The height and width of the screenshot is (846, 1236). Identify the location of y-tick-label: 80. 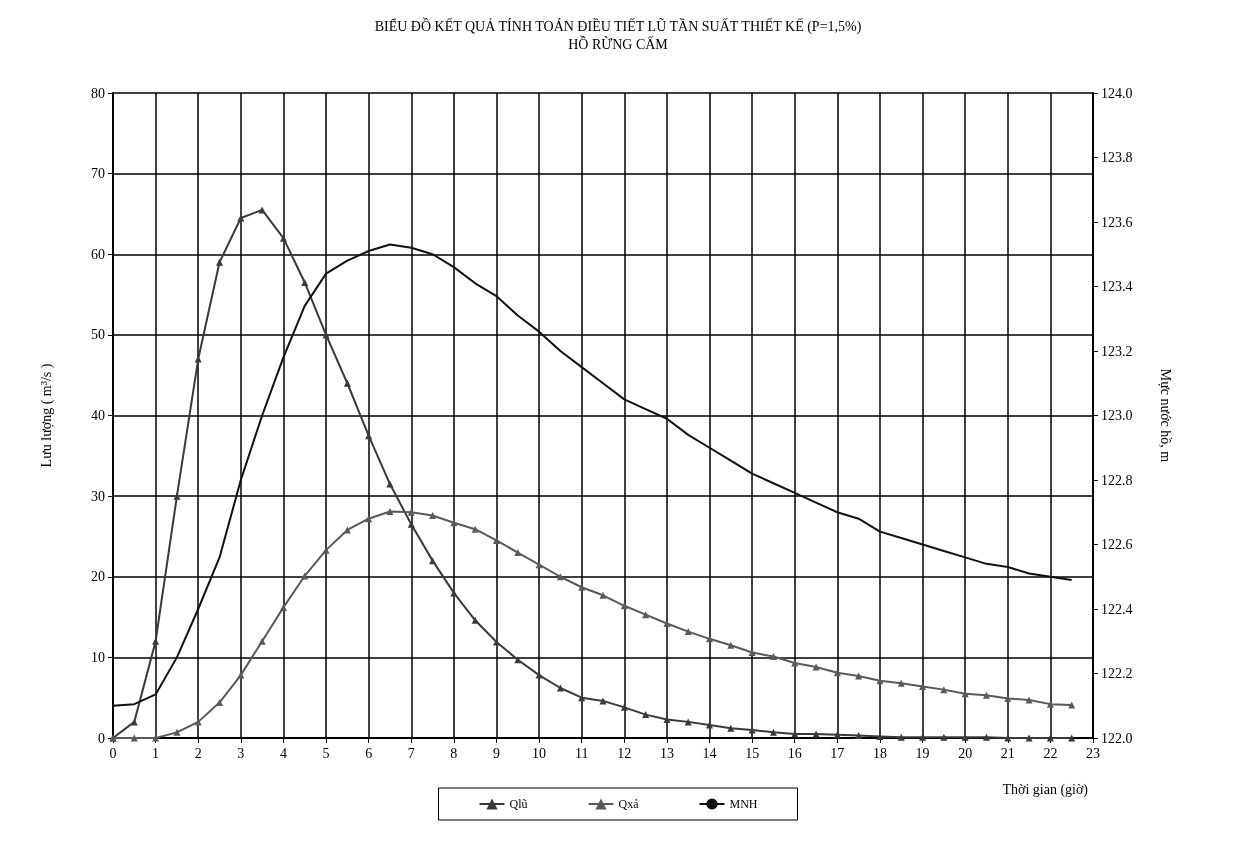
(98, 93).